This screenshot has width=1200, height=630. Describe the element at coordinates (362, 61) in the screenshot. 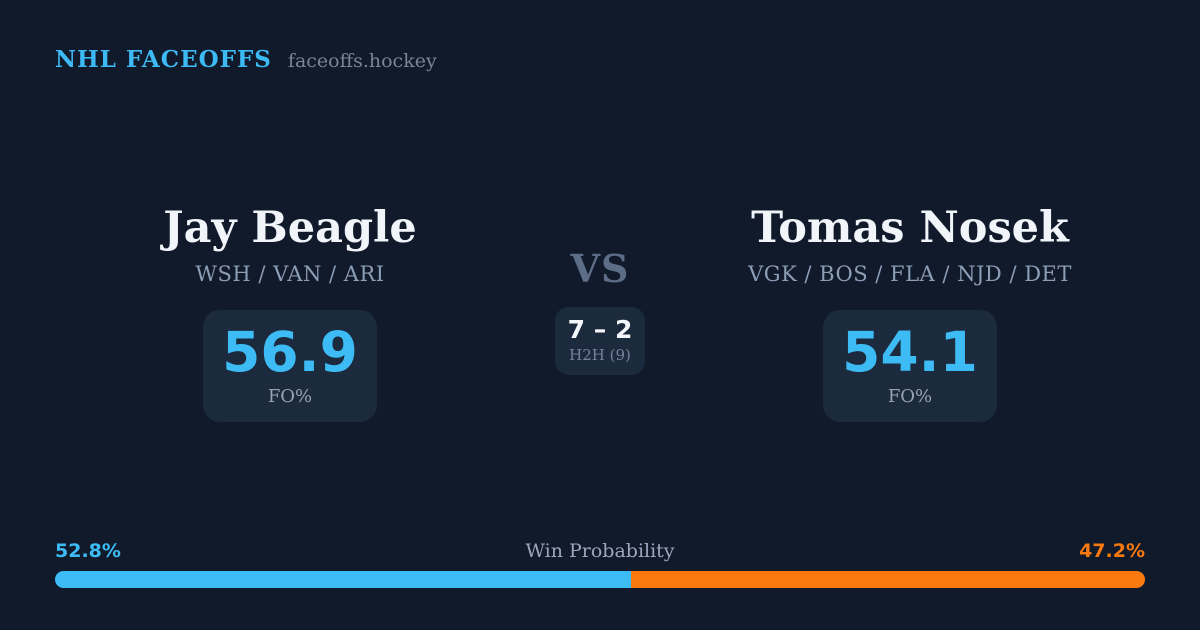

I see `site-url: faceoffs.hockey` at that location.